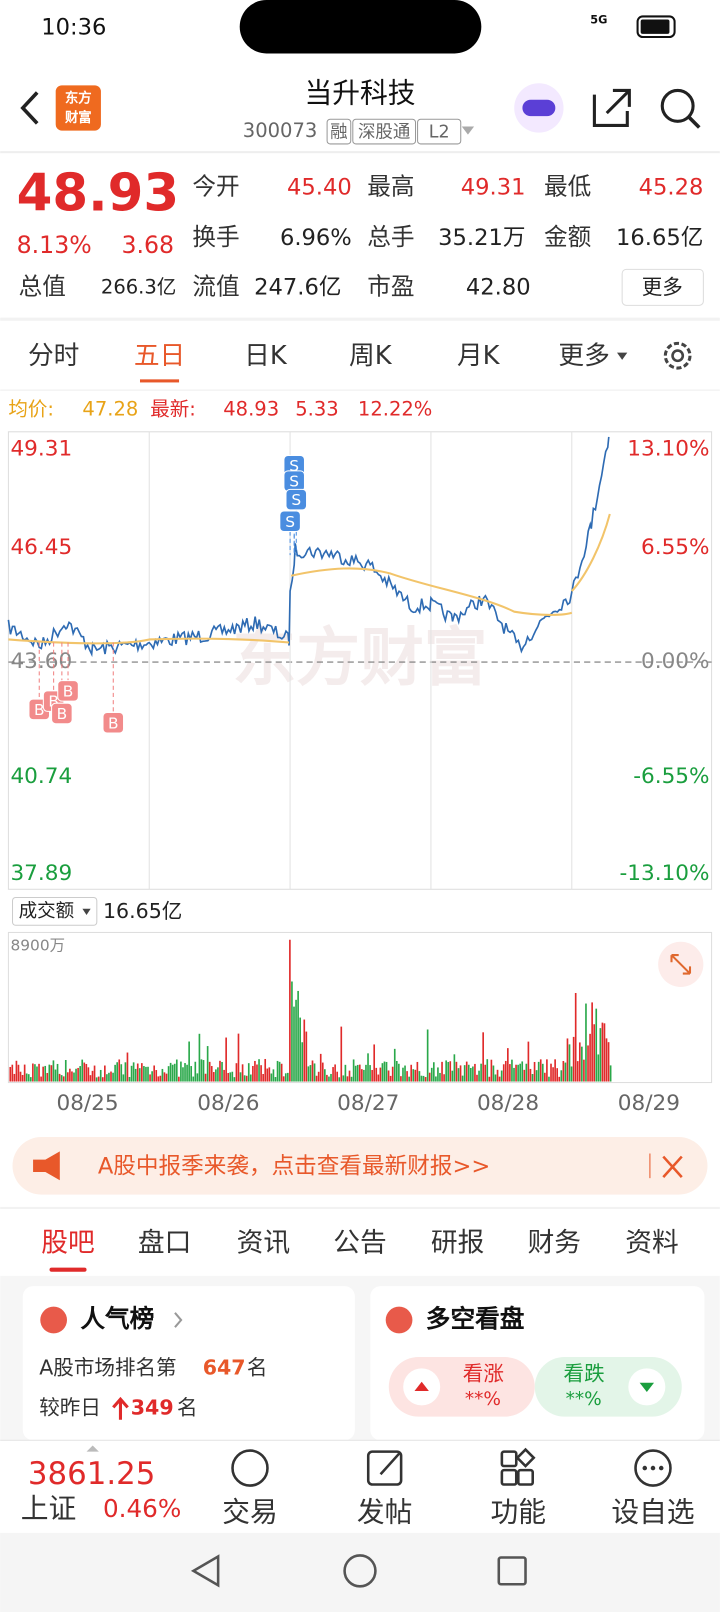 This screenshot has width=720, height=1616. What do you see at coordinates (41, 448) in the screenshot?
I see `left-label: 49.31` at bounding box center [41, 448].